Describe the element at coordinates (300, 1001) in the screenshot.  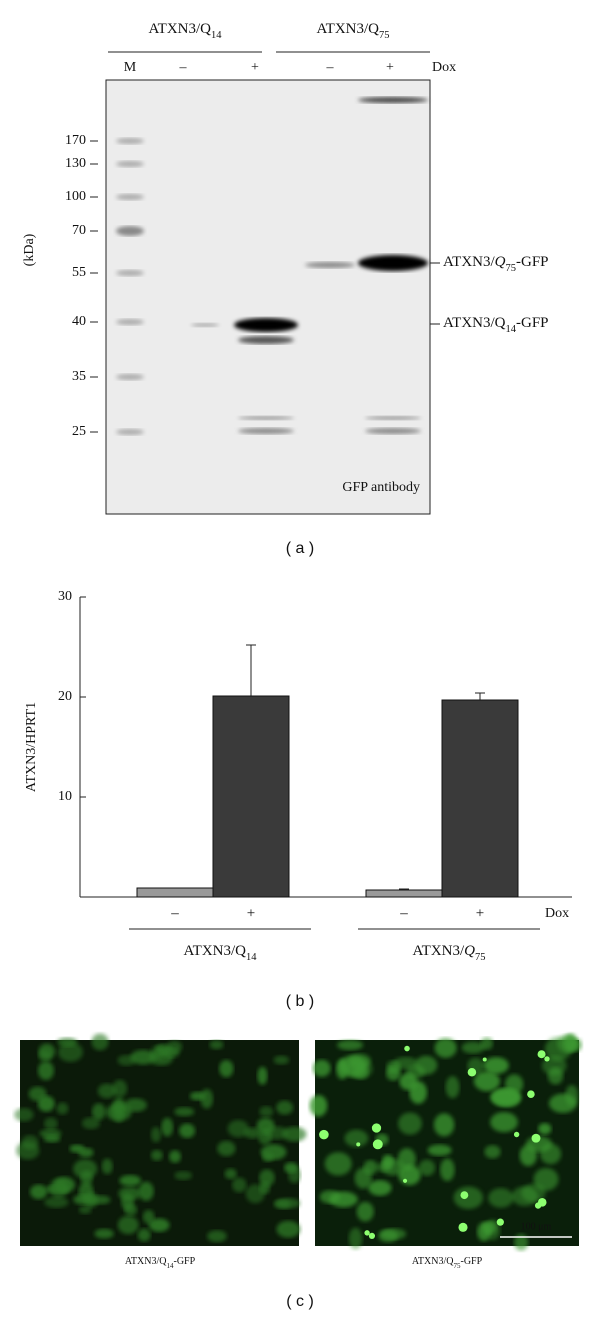
I see `caption: ( b )` at that location.